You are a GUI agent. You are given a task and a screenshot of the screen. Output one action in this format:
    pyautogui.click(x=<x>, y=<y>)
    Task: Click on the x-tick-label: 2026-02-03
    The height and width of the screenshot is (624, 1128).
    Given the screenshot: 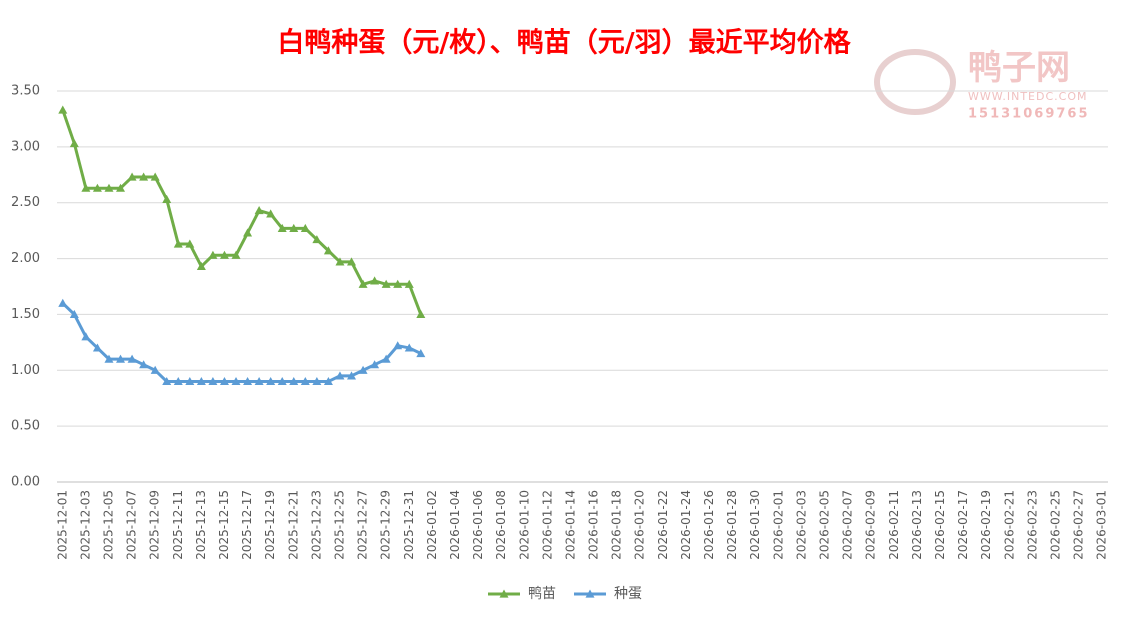 What is the action you would take?
    pyautogui.click(x=801, y=525)
    